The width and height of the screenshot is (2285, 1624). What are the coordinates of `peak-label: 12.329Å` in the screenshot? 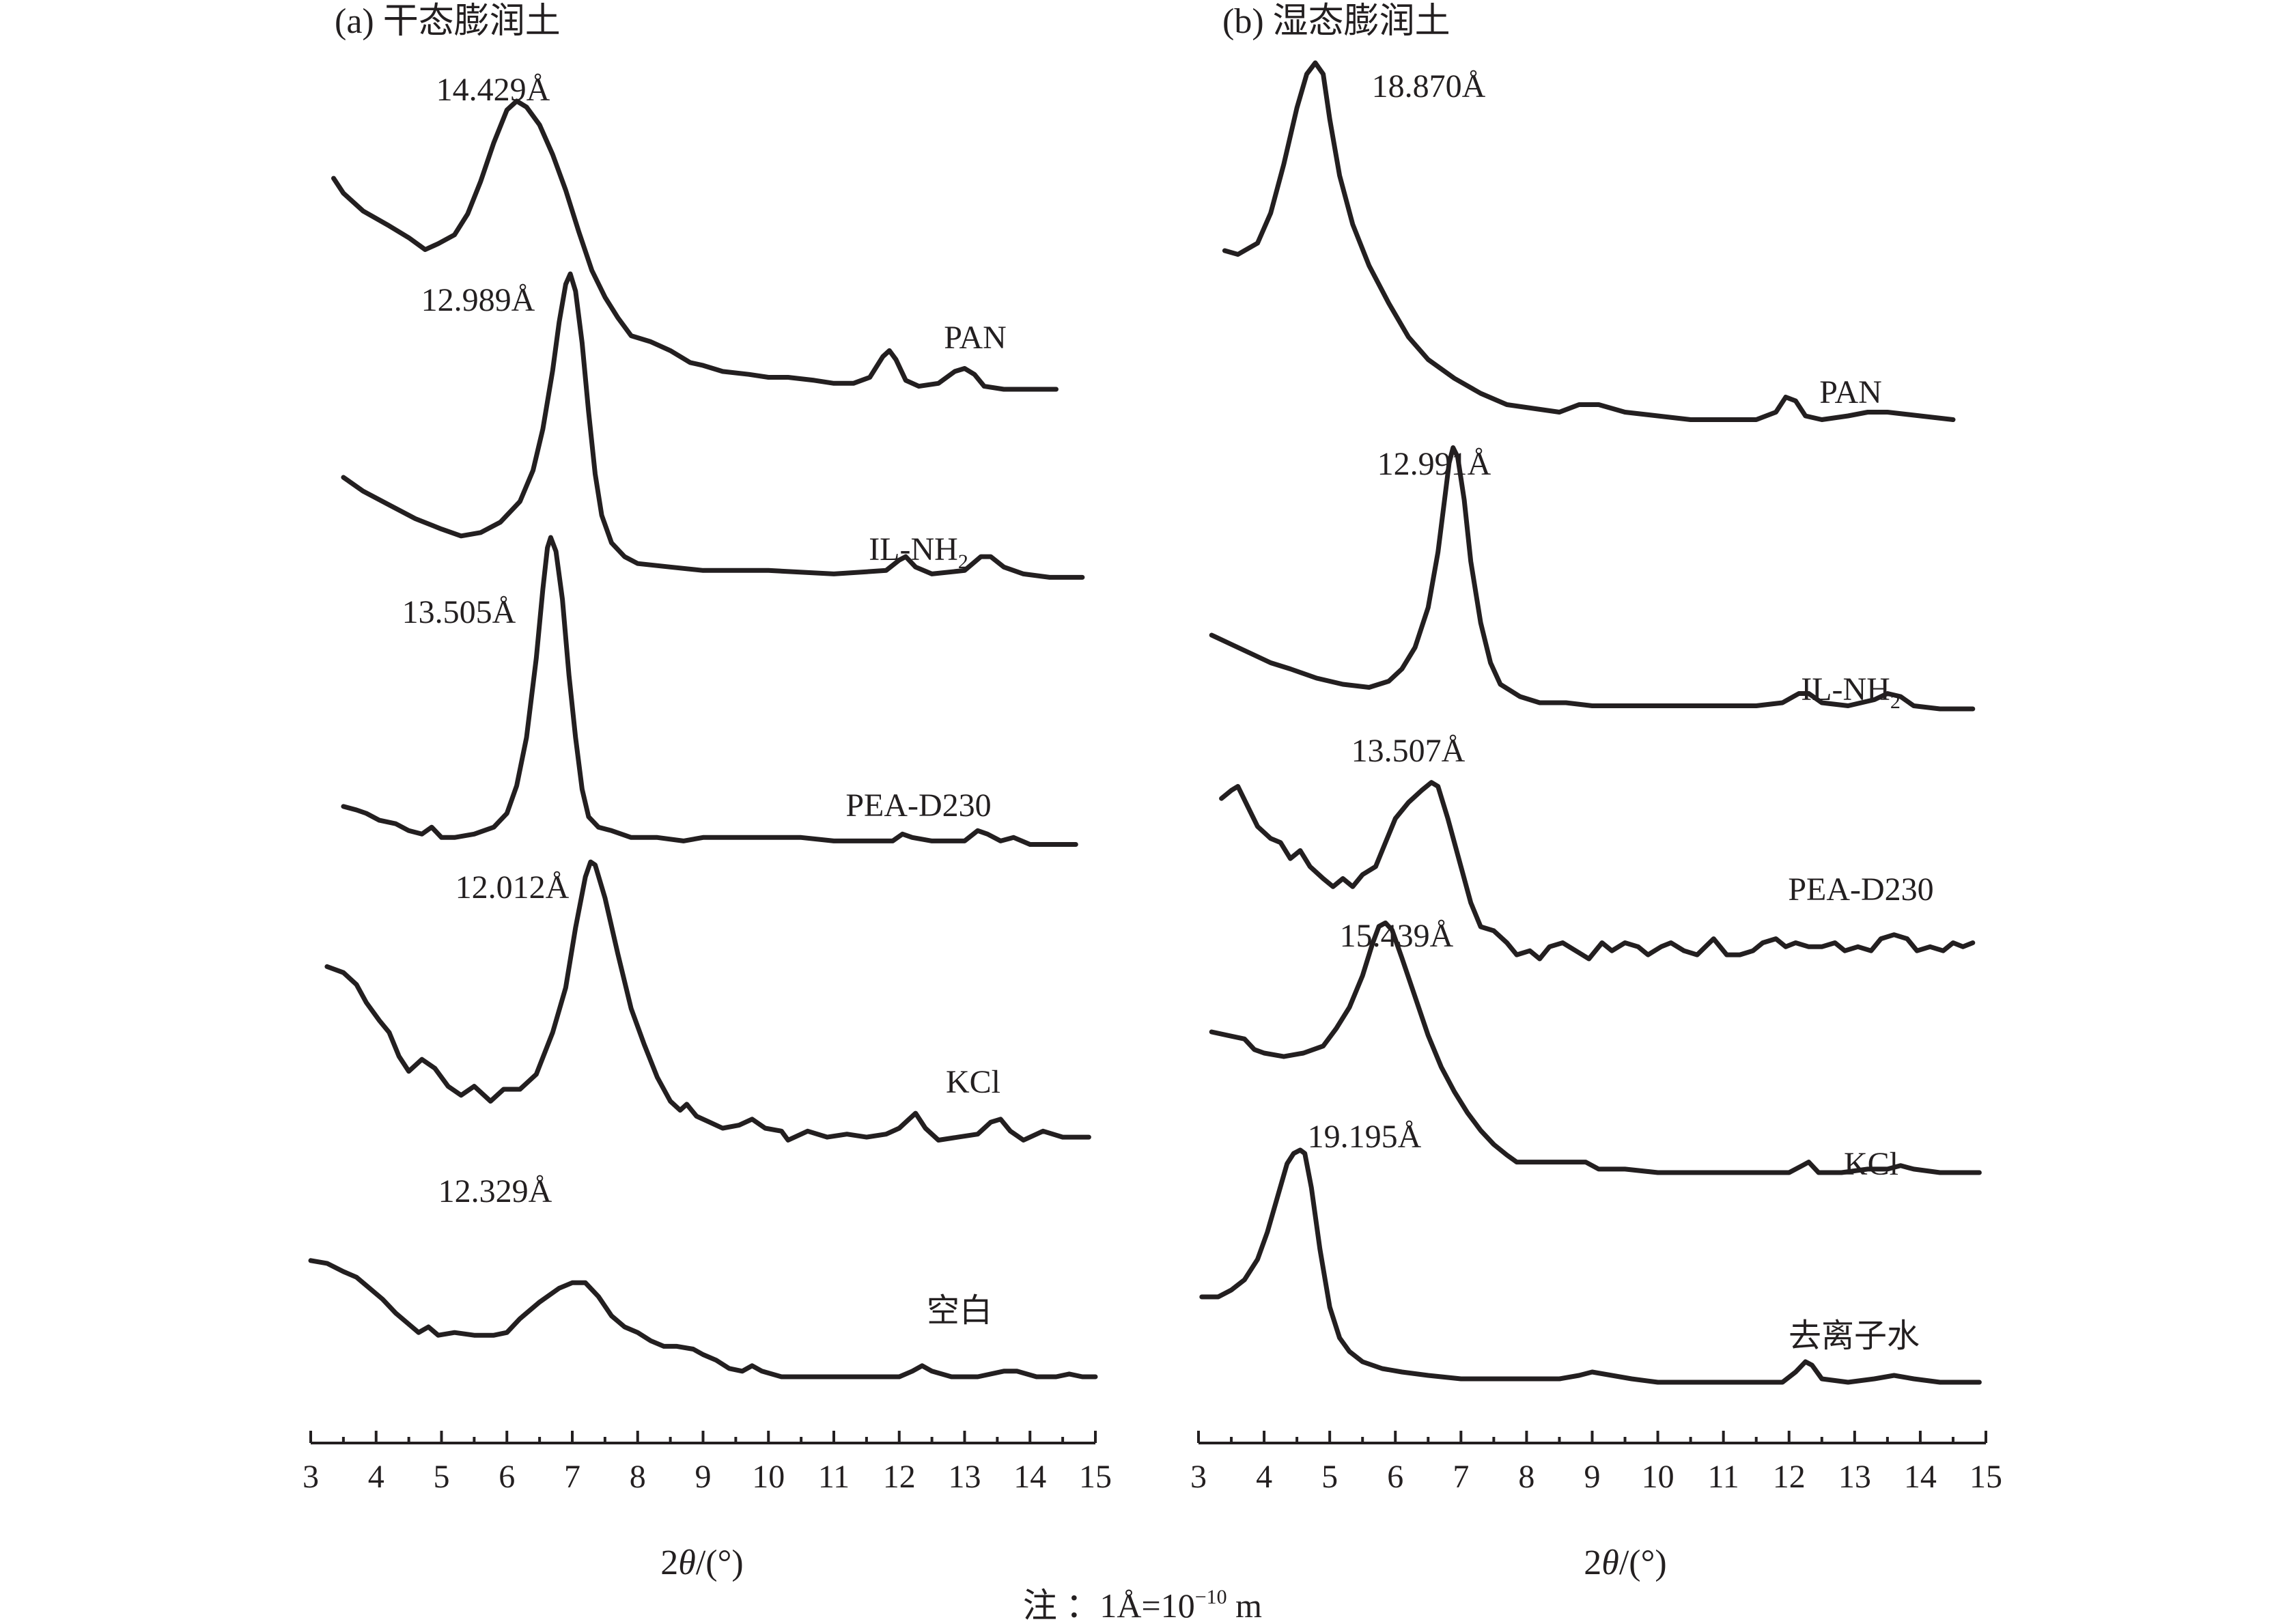 It's located at (495, 1191).